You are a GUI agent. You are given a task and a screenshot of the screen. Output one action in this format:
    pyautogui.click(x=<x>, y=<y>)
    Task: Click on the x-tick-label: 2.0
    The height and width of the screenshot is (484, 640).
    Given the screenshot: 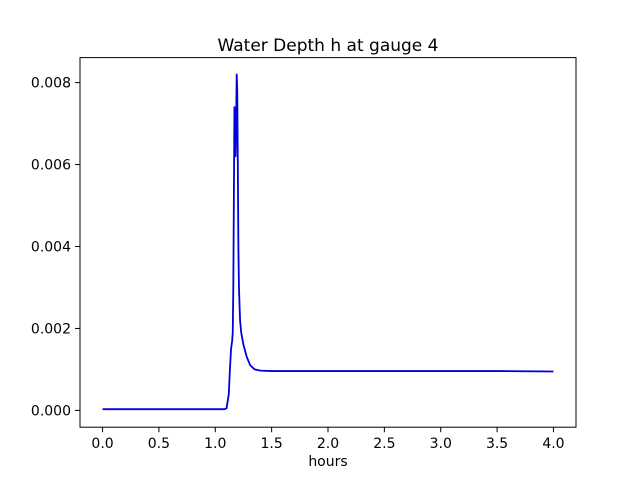 What is the action you would take?
    pyautogui.click(x=328, y=444)
    